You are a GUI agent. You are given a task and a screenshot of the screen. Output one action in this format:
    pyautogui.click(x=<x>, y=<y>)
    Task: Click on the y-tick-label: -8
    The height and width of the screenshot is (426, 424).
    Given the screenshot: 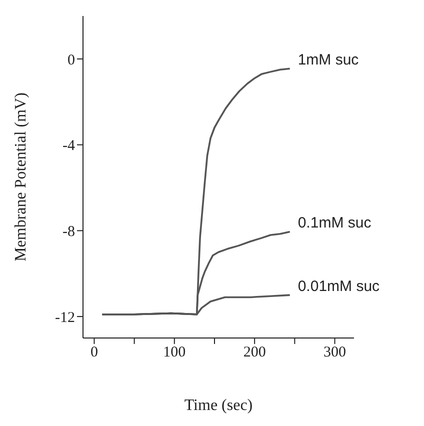 What is the action you would take?
    pyautogui.click(x=68, y=232)
    